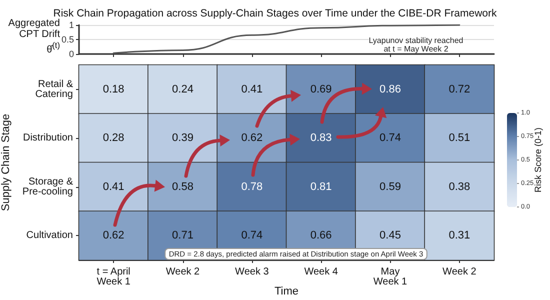 Image resolution: width=550 pixels, height=300 pixels. I want to click on y-axis-title: Supply Chain Stage, so click(6, 163).